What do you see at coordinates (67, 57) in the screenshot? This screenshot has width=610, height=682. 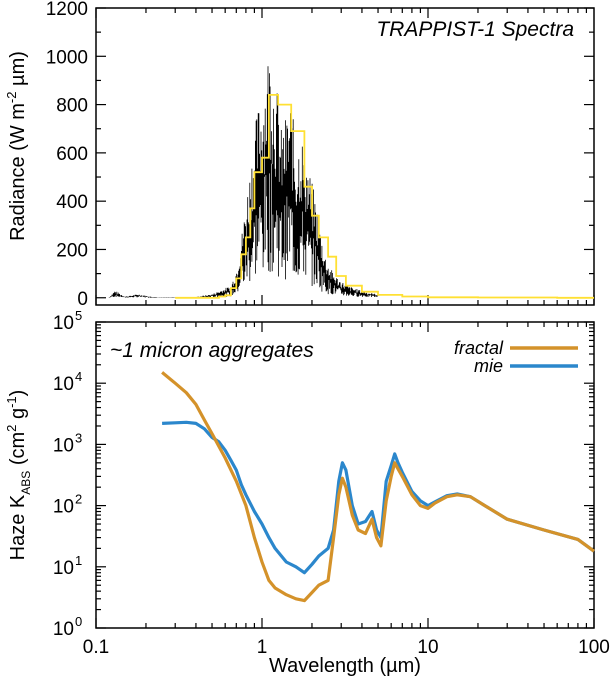 I see `y-tick-label: 1000` at bounding box center [67, 57].